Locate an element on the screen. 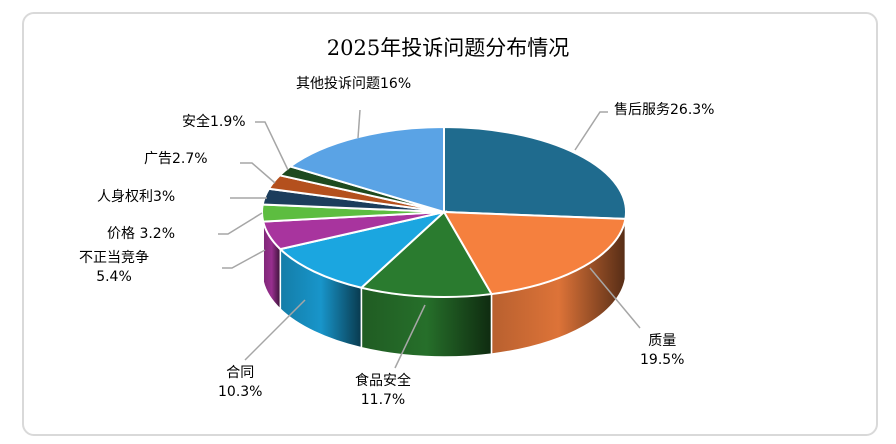 This screenshot has width=896, height=444. label-personal-rights: 人身权利3% is located at coordinates (136, 197).